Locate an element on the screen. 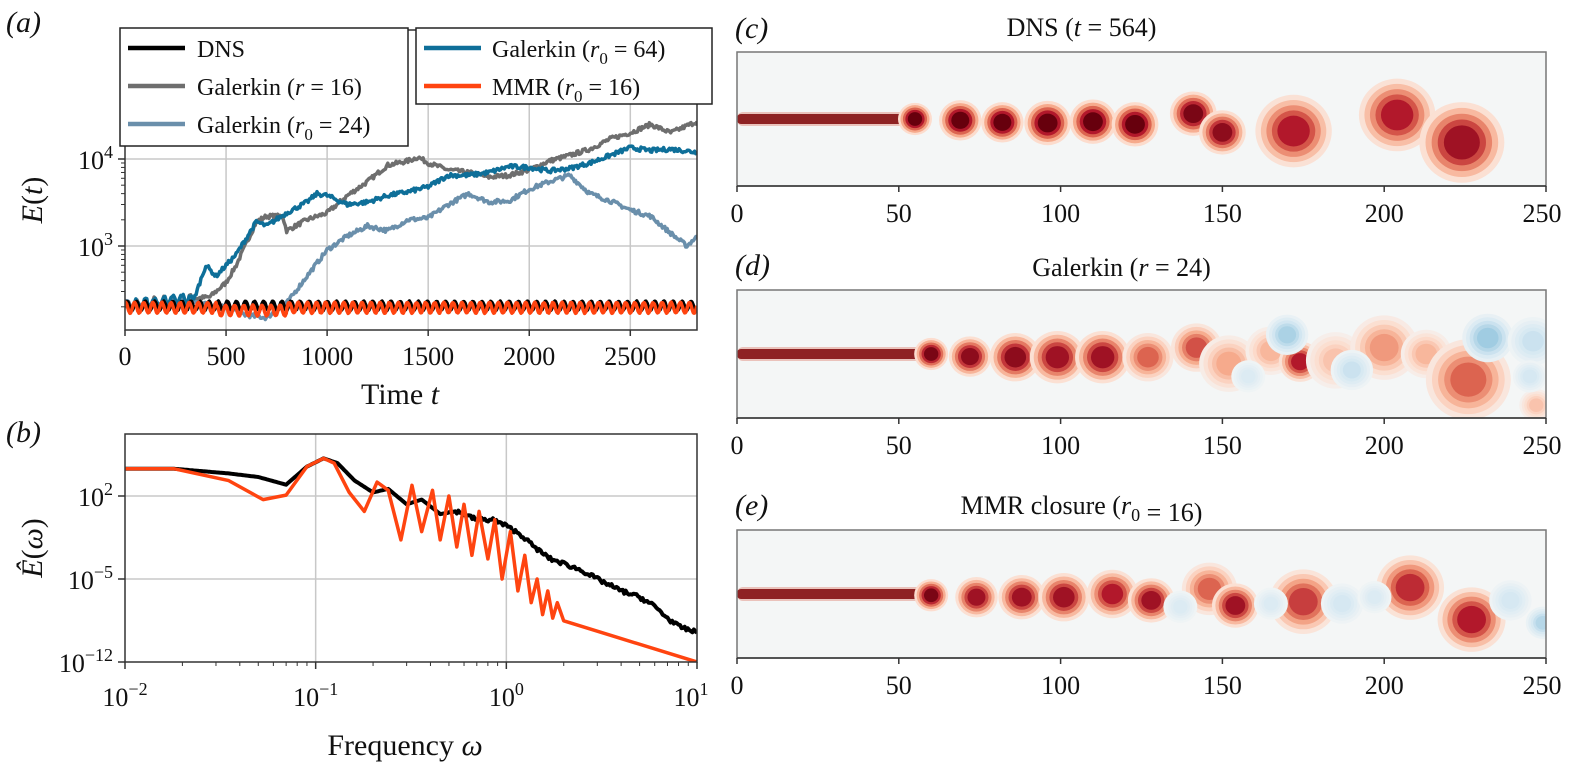 The height and width of the screenshot is (765, 1591). legend-label: Galerkin (r = 16) is located at coordinates (279, 88).